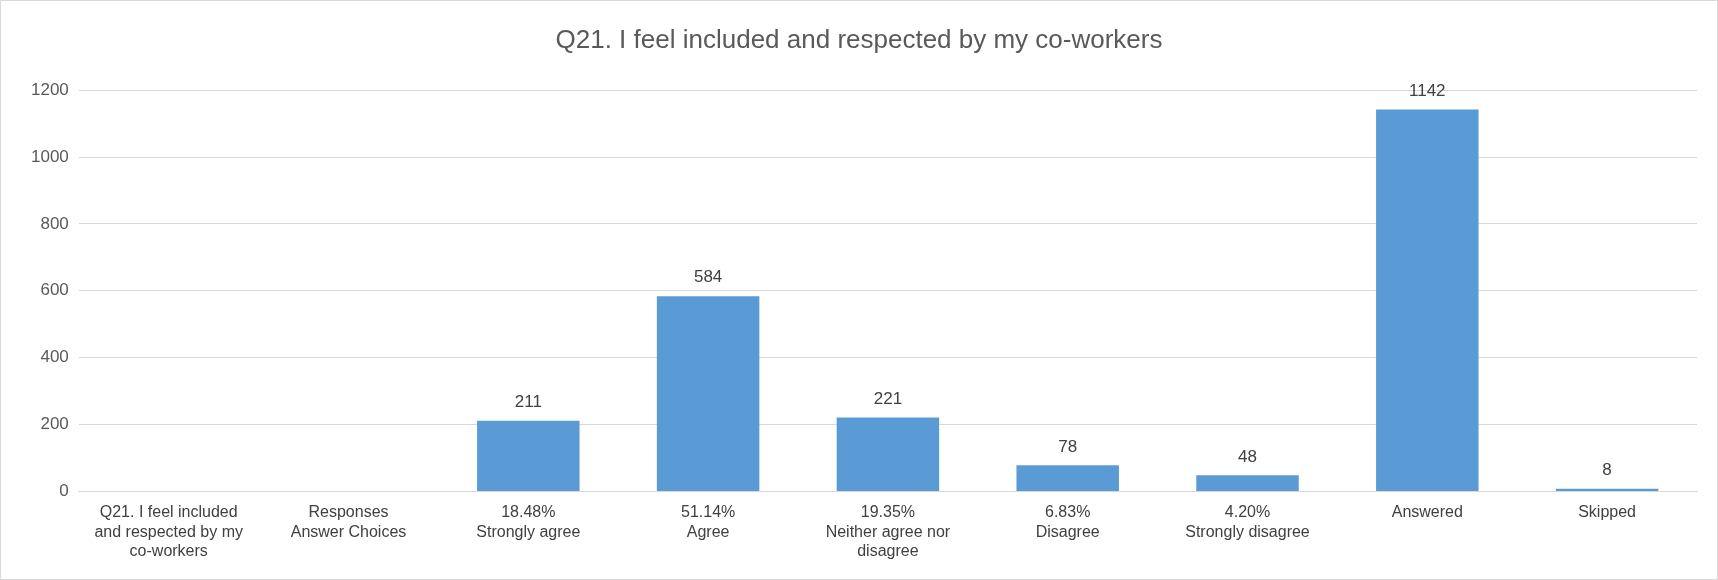  I want to click on x-tick-label: 6.83% Disagree, so click(1067, 521).